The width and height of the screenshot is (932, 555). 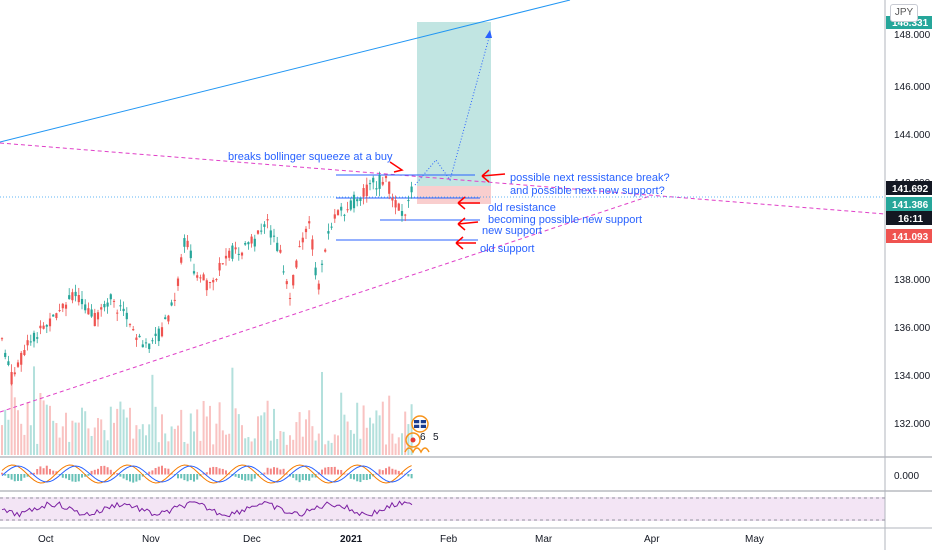 What do you see at coordinates (912, 328) in the screenshot?
I see `price-level-136: 136.000` at bounding box center [912, 328].